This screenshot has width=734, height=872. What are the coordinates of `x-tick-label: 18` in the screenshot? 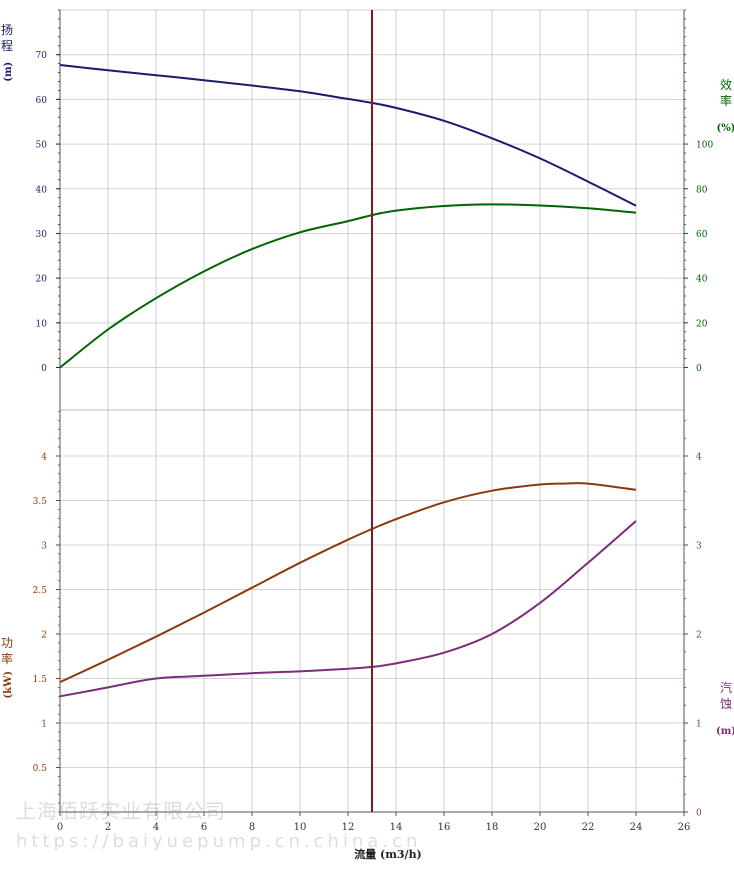 It's located at (492, 827).